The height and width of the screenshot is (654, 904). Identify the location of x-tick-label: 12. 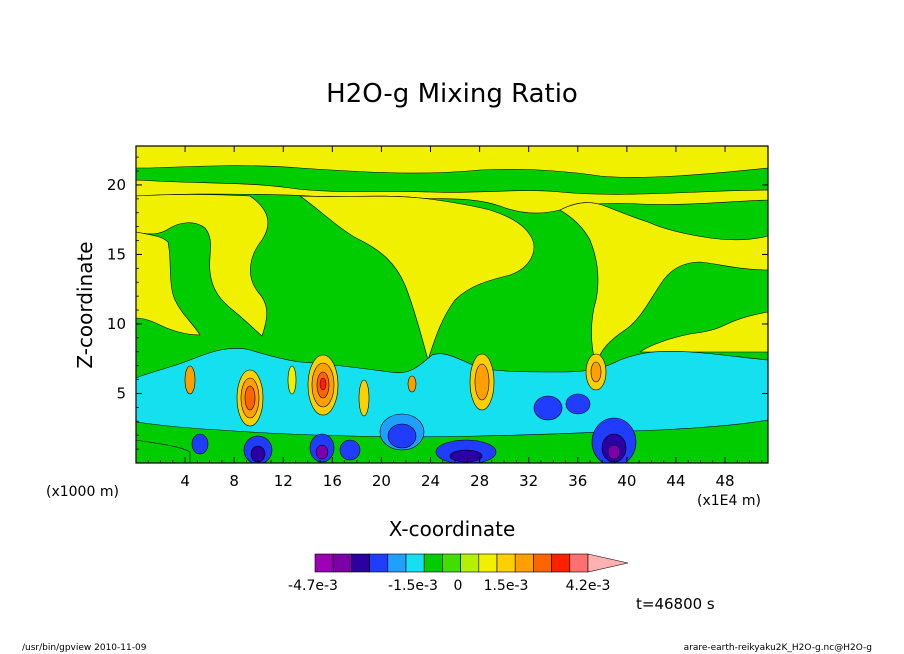
(283, 481).